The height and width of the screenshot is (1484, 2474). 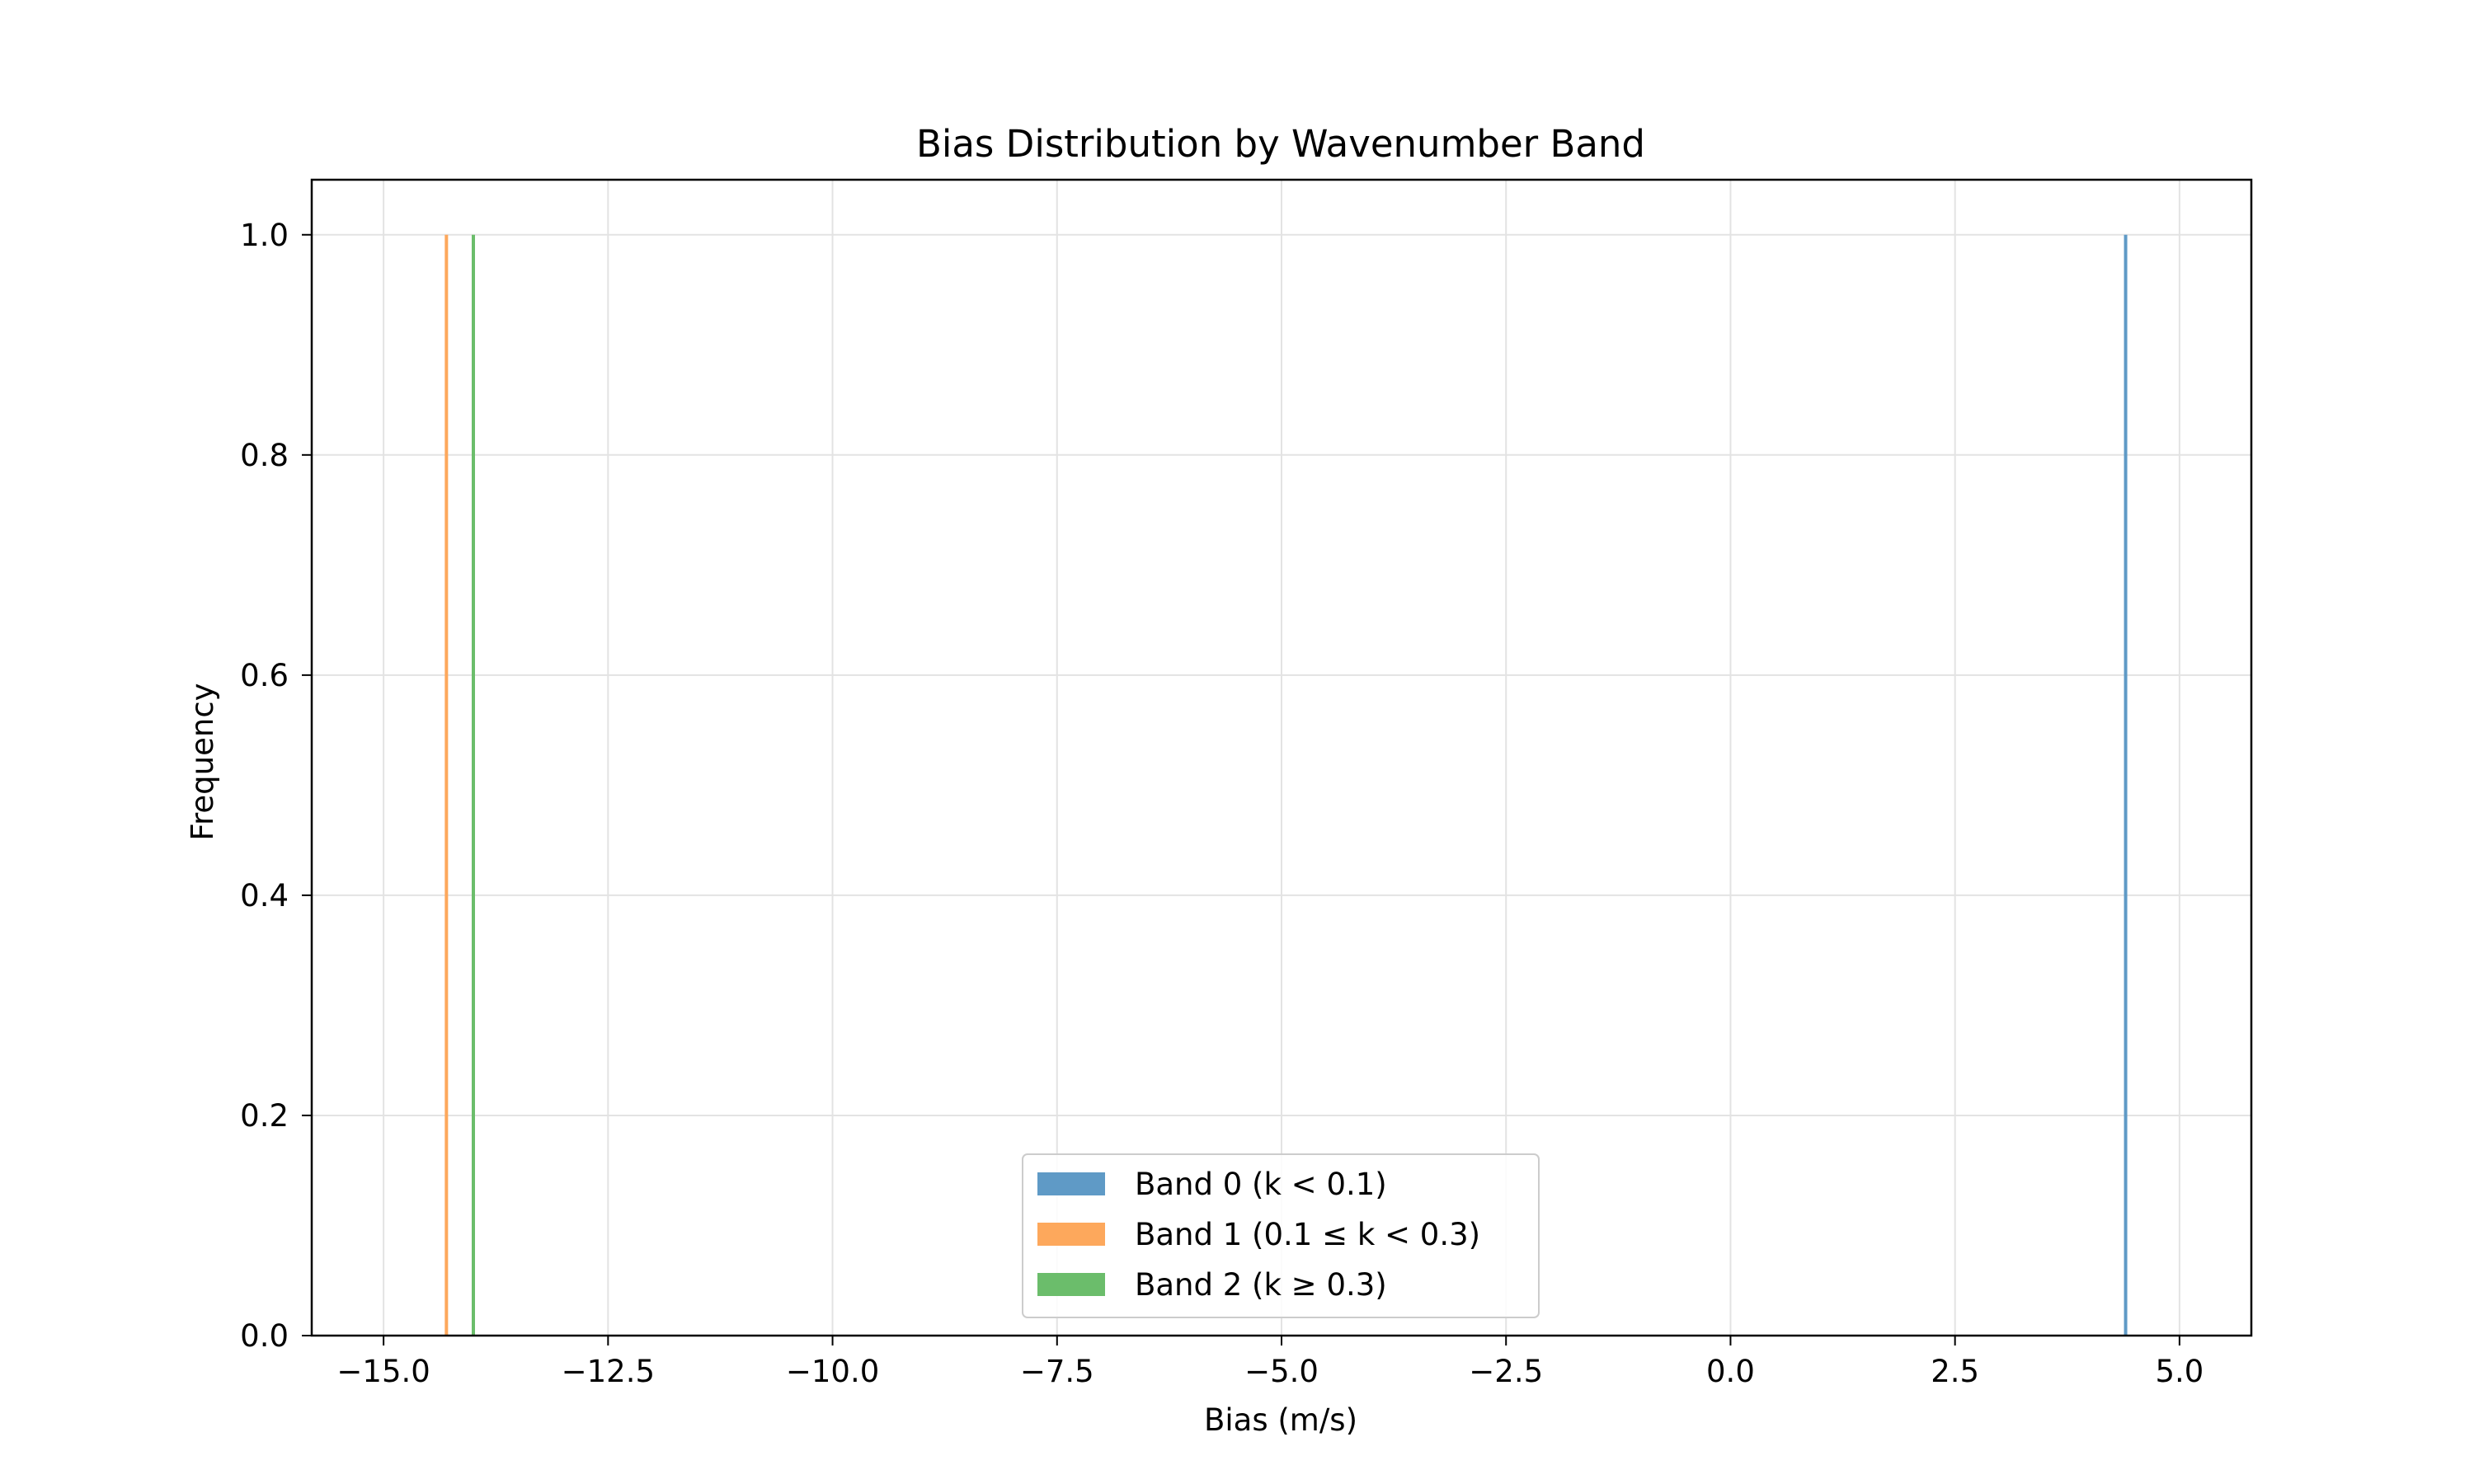 I want to click on x-tick-label: −7.5, so click(x=1057, y=1371).